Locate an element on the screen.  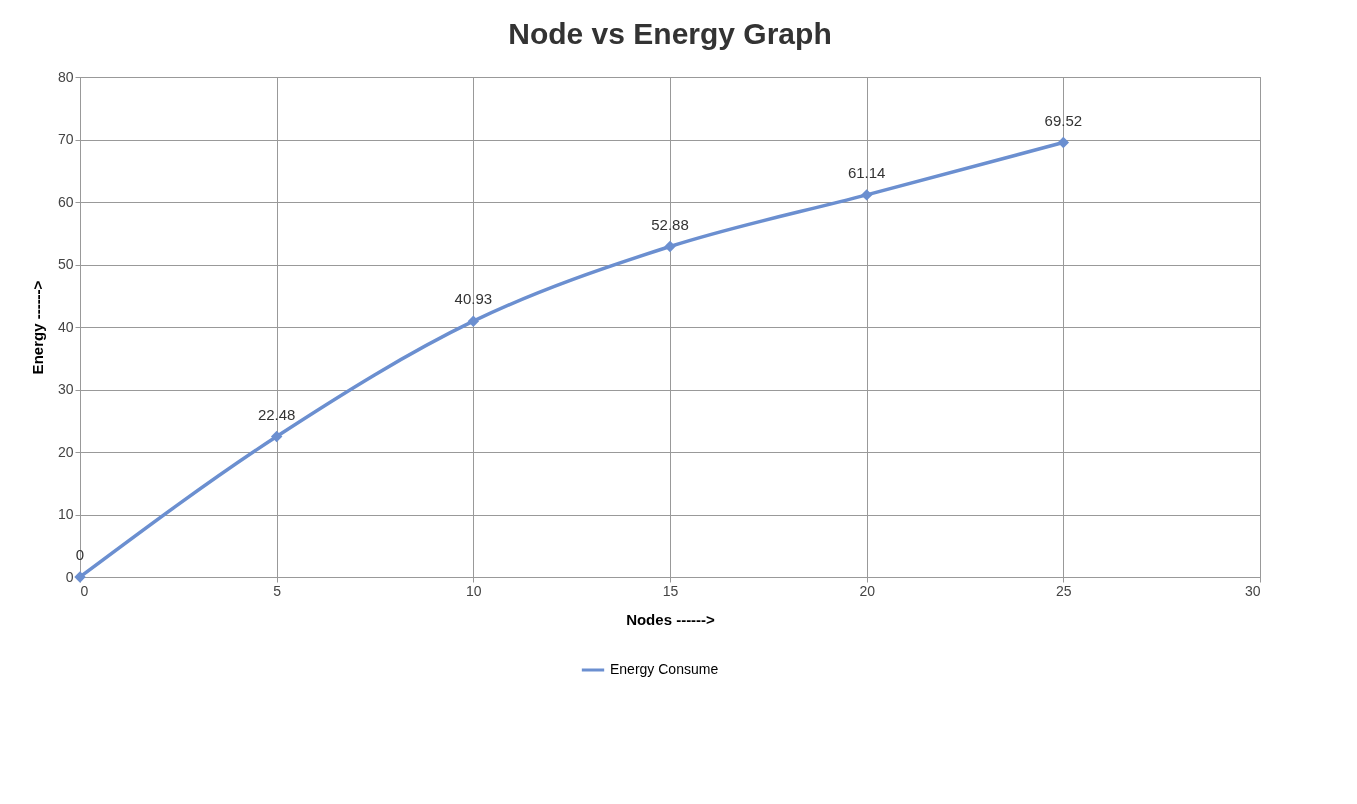
y-tick-label: 0 is located at coordinates (69, 576).